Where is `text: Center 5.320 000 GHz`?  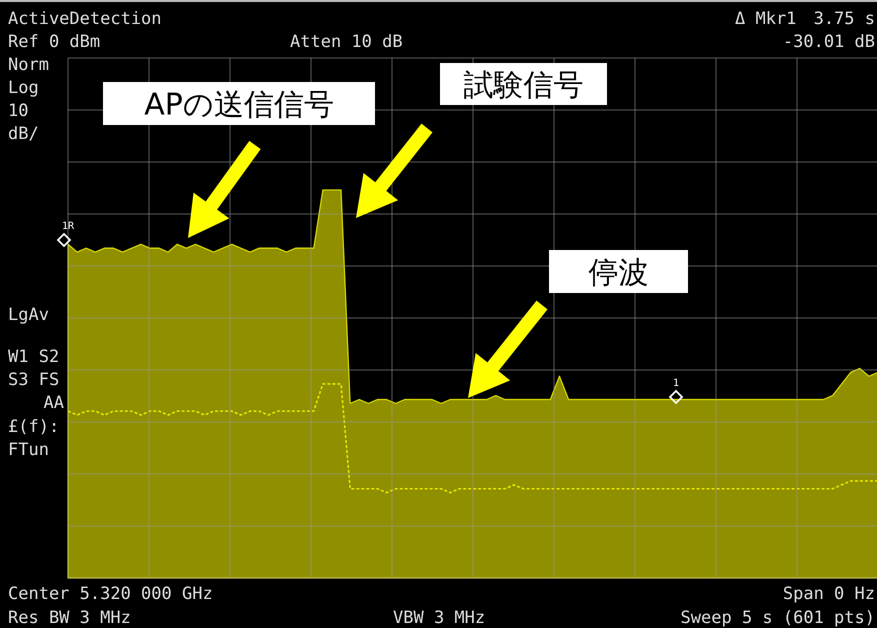 text: Center 5.320 000 GHz is located at coordinates (110, 594).